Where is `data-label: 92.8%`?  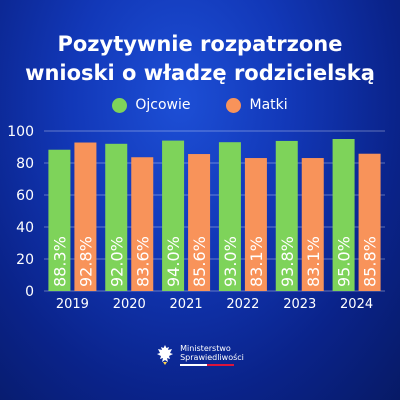
data-label: 92.8% is located at coordinates (85, 261).